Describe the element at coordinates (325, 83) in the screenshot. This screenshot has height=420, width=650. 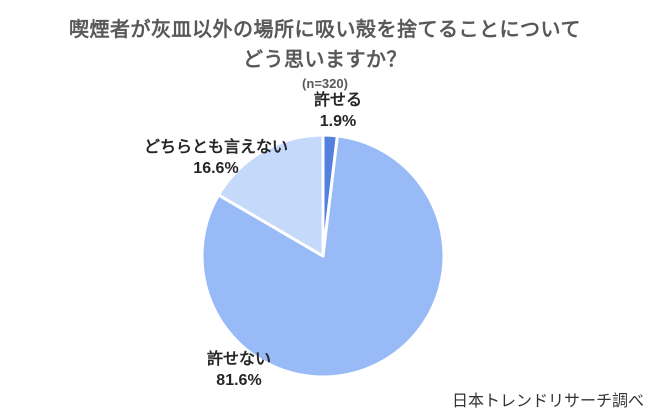
I see `sample-size-label: (n=320)` at that location.